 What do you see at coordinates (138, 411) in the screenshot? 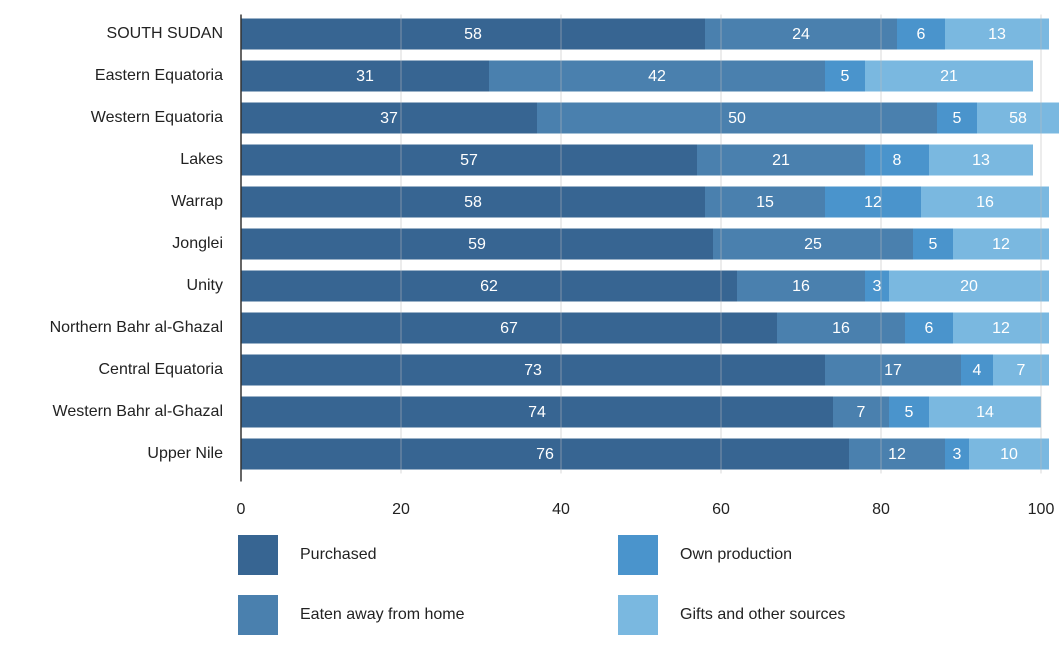
I see `y-tick-label: Western Bahr al-Ghazal` at bounding box center [138, 411].